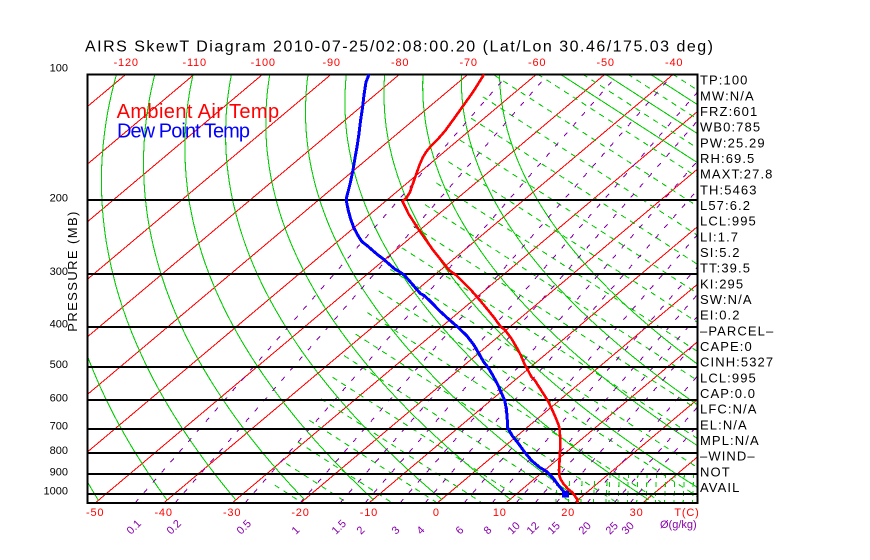 This screenshot has width=870, height=560. What do you see at coordinates (678, 525) in the screenshot?
I see `svg-text: Ø(g/kg)` at bounding box center [678, 525].